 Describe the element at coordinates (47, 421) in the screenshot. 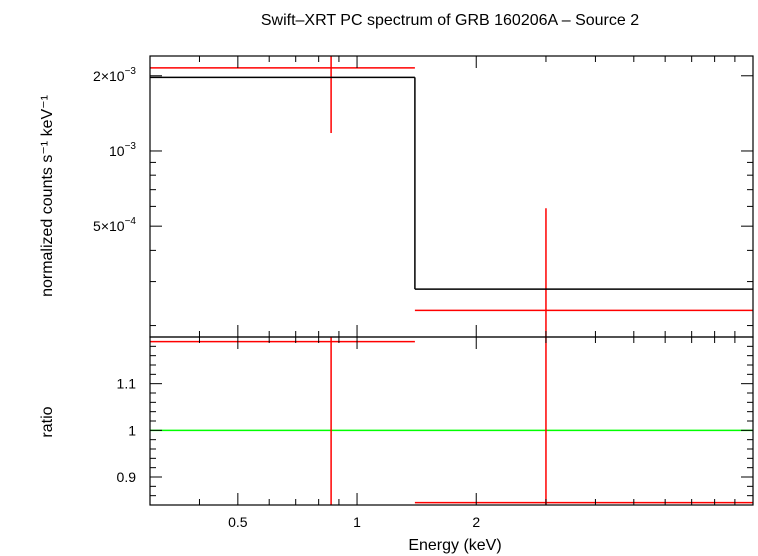

I see `ratio-y-axis-label: ratio` at that location.